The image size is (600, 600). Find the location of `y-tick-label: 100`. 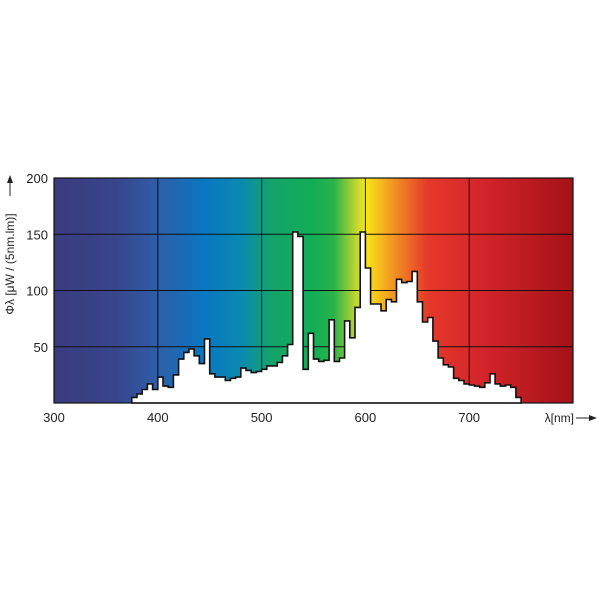

y-tick-label: 100 is located at coordinates (37, 291).